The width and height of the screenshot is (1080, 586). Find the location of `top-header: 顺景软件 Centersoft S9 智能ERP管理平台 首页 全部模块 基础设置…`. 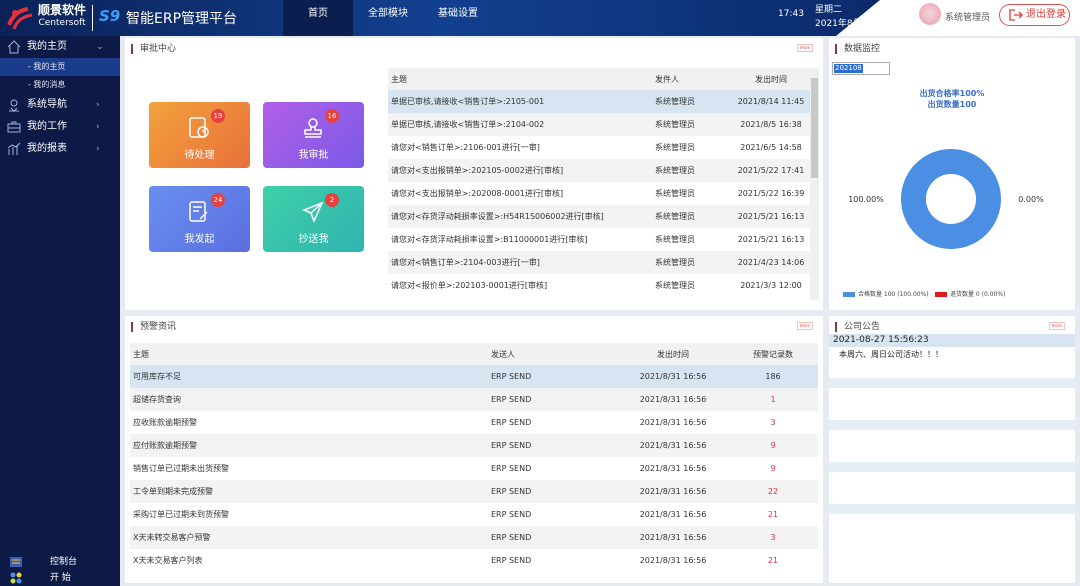

top-header: 顺景软件 Centersoft S9 智能ERP管理平台 首页 全部模块 基础设置… is located at coordinates (540, 18).